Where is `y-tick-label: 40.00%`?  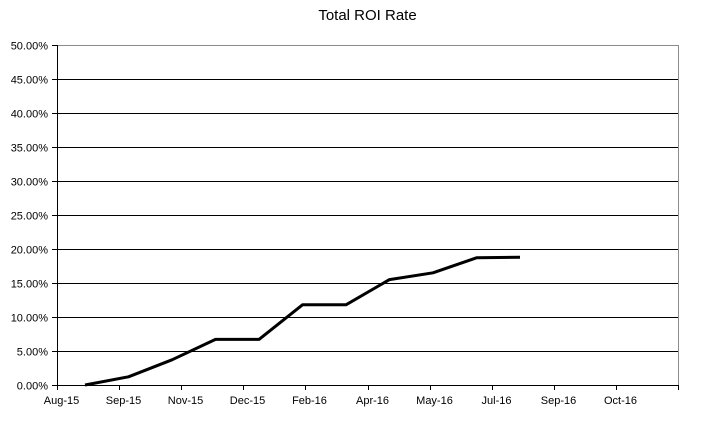
y-tick-label: 40.00% is located at coordinates (30, 115).